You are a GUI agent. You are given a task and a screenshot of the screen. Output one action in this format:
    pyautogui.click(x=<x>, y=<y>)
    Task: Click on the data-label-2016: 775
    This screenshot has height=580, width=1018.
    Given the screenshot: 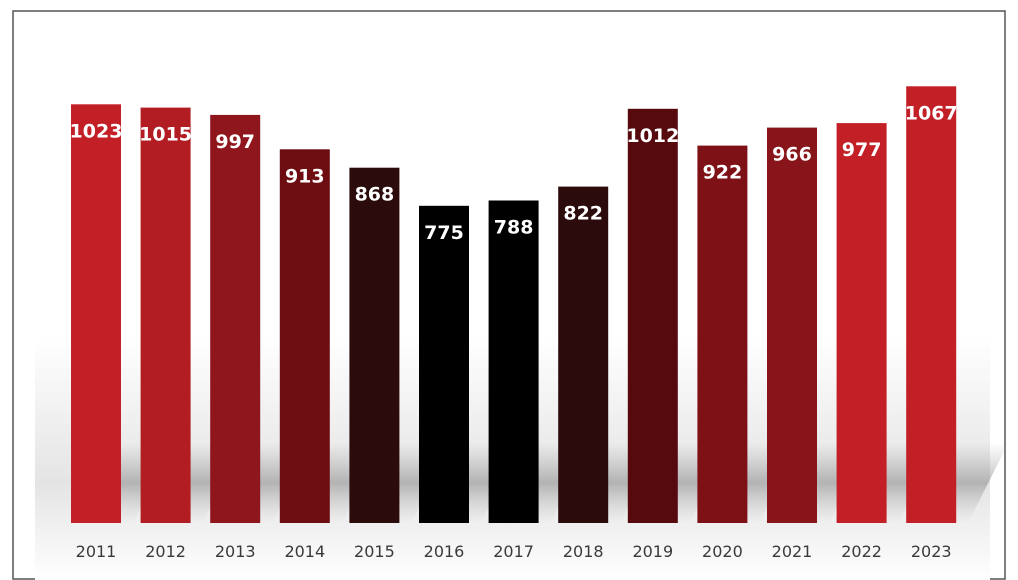 What is the action you would take?
    pyautogui.click(x=444, y=233)
    